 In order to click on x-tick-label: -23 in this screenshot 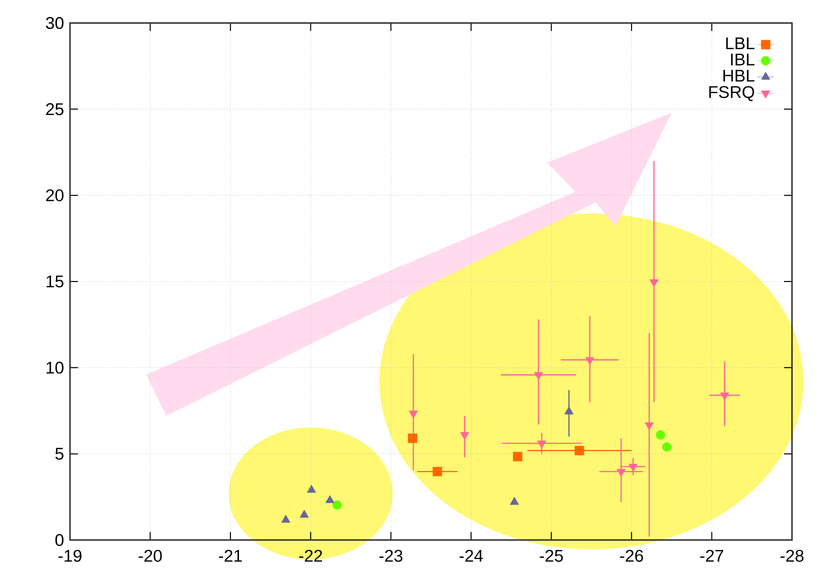, I will do `click(390, 556)`.